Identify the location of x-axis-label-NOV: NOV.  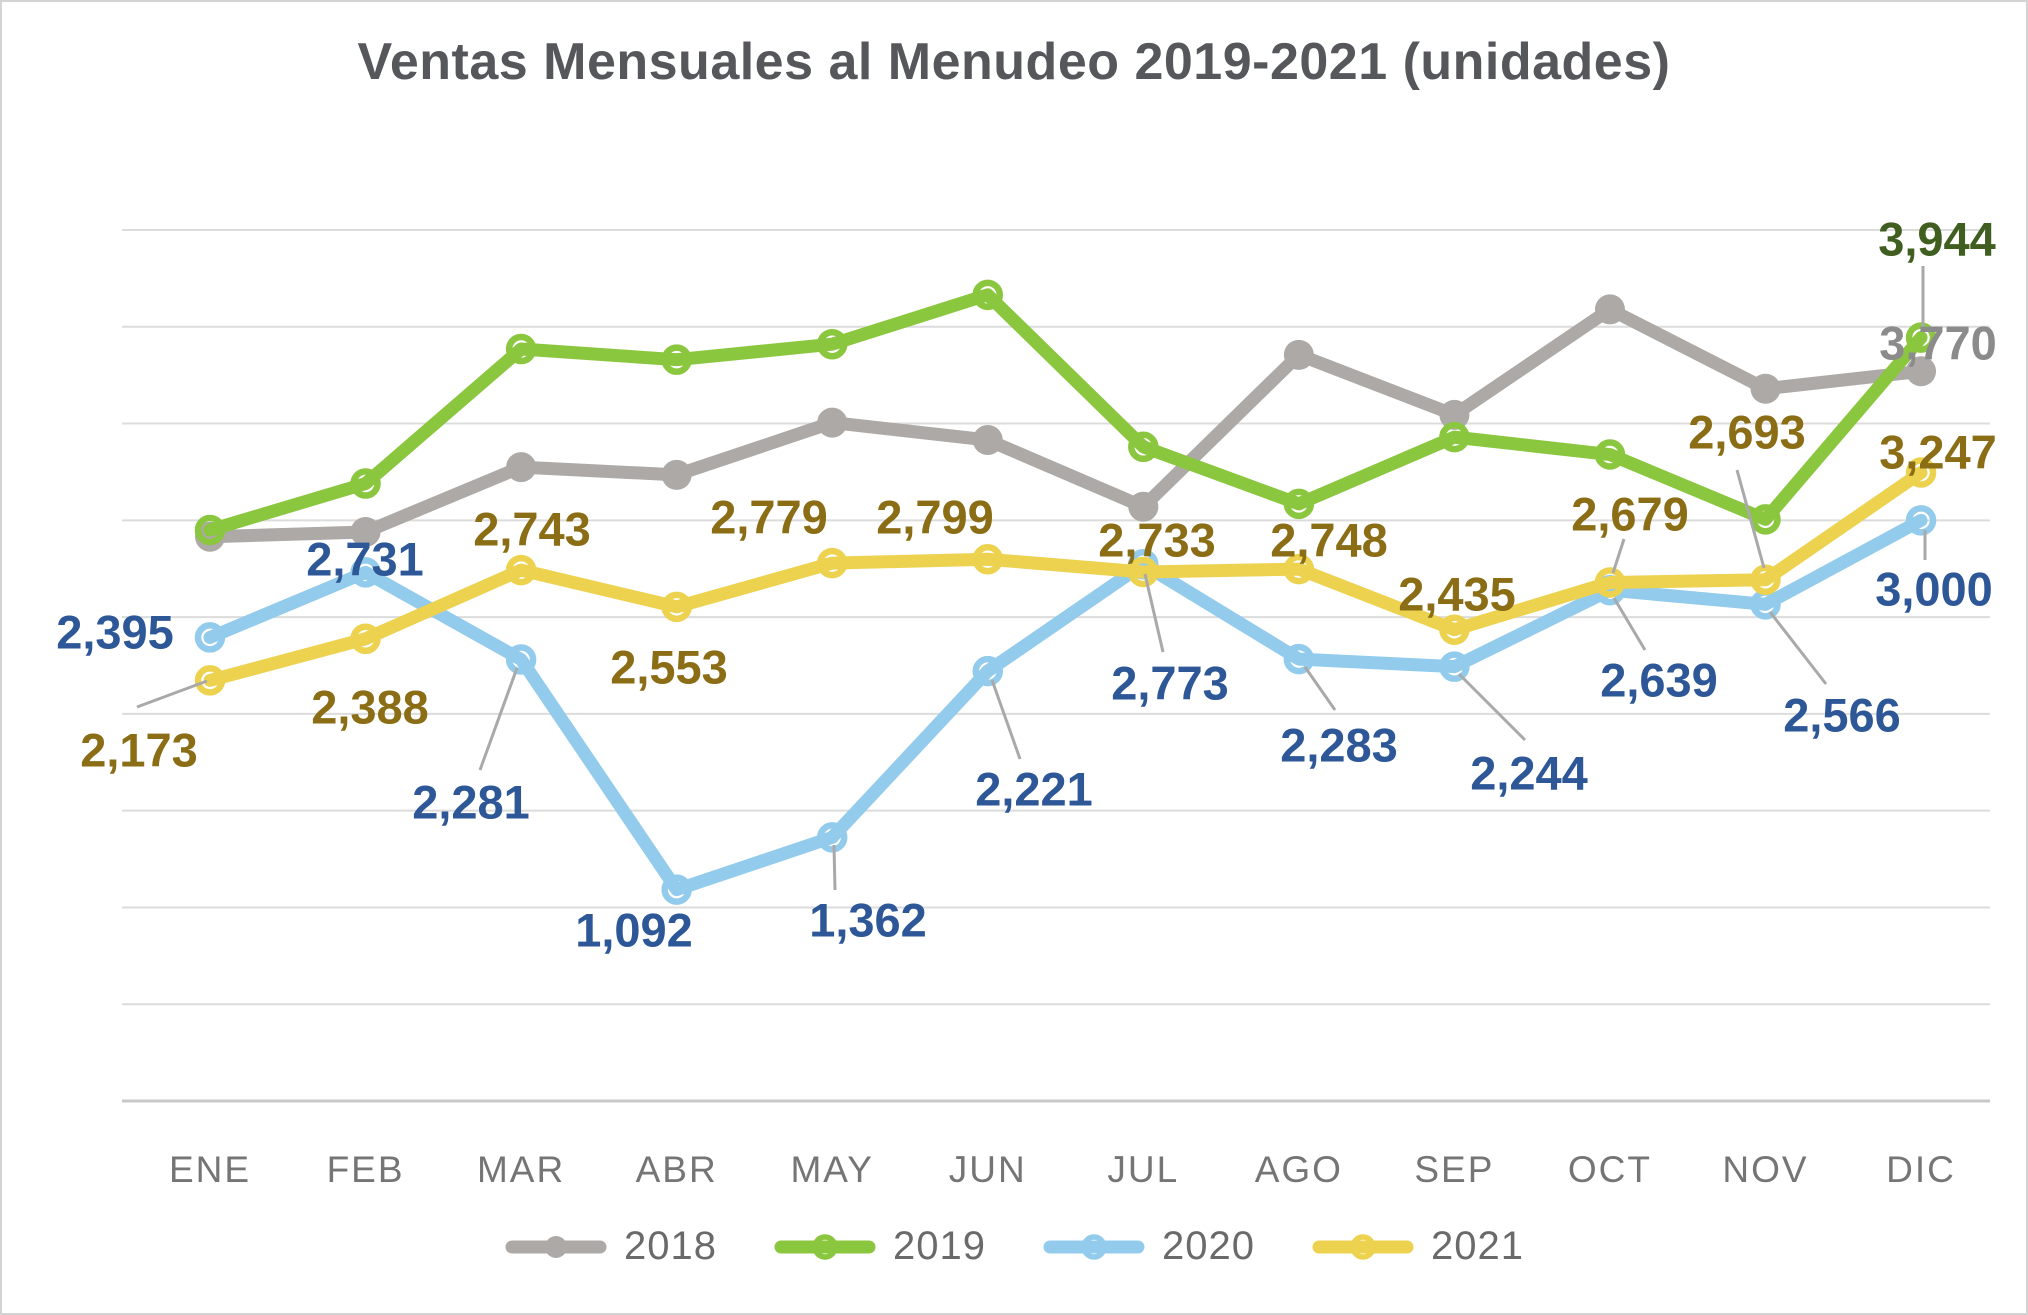
(1765, 1169).